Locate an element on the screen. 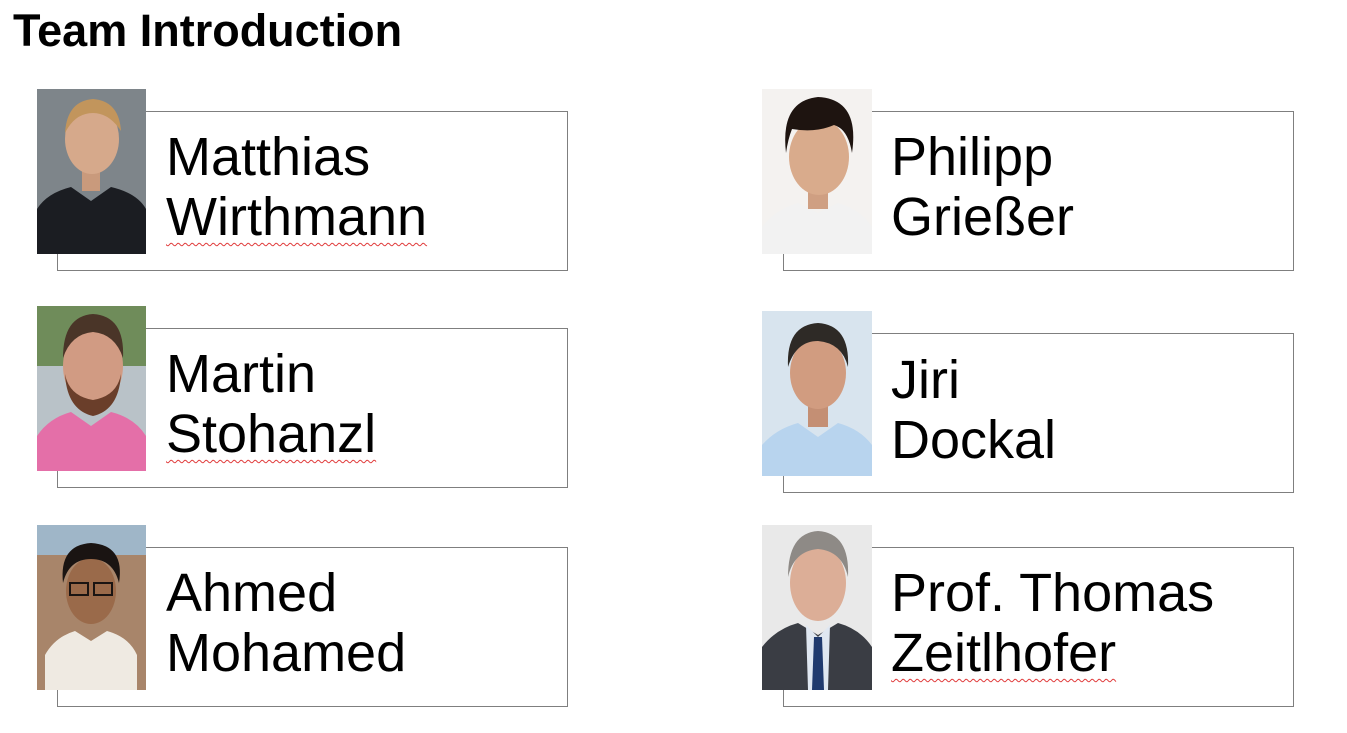 Image resolution: width=1347 pixels, height=733 pixels. member-photo-griesser is located at coordinates (817, 171).